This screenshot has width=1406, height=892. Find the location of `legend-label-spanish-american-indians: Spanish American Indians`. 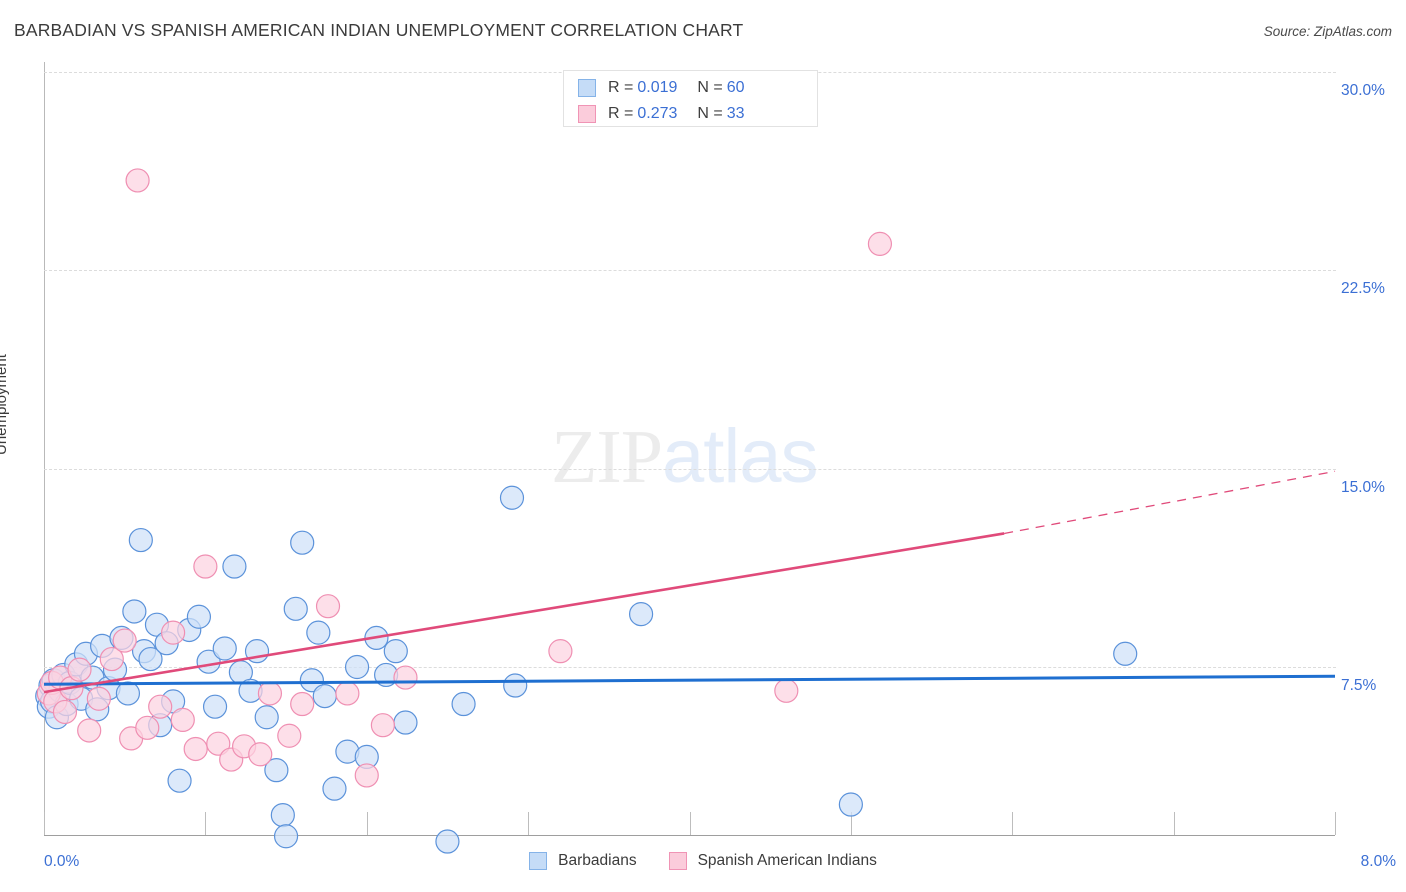

legend-label-spanish-american-indians: Spanish American Indians is located at coordinates (787, 860).